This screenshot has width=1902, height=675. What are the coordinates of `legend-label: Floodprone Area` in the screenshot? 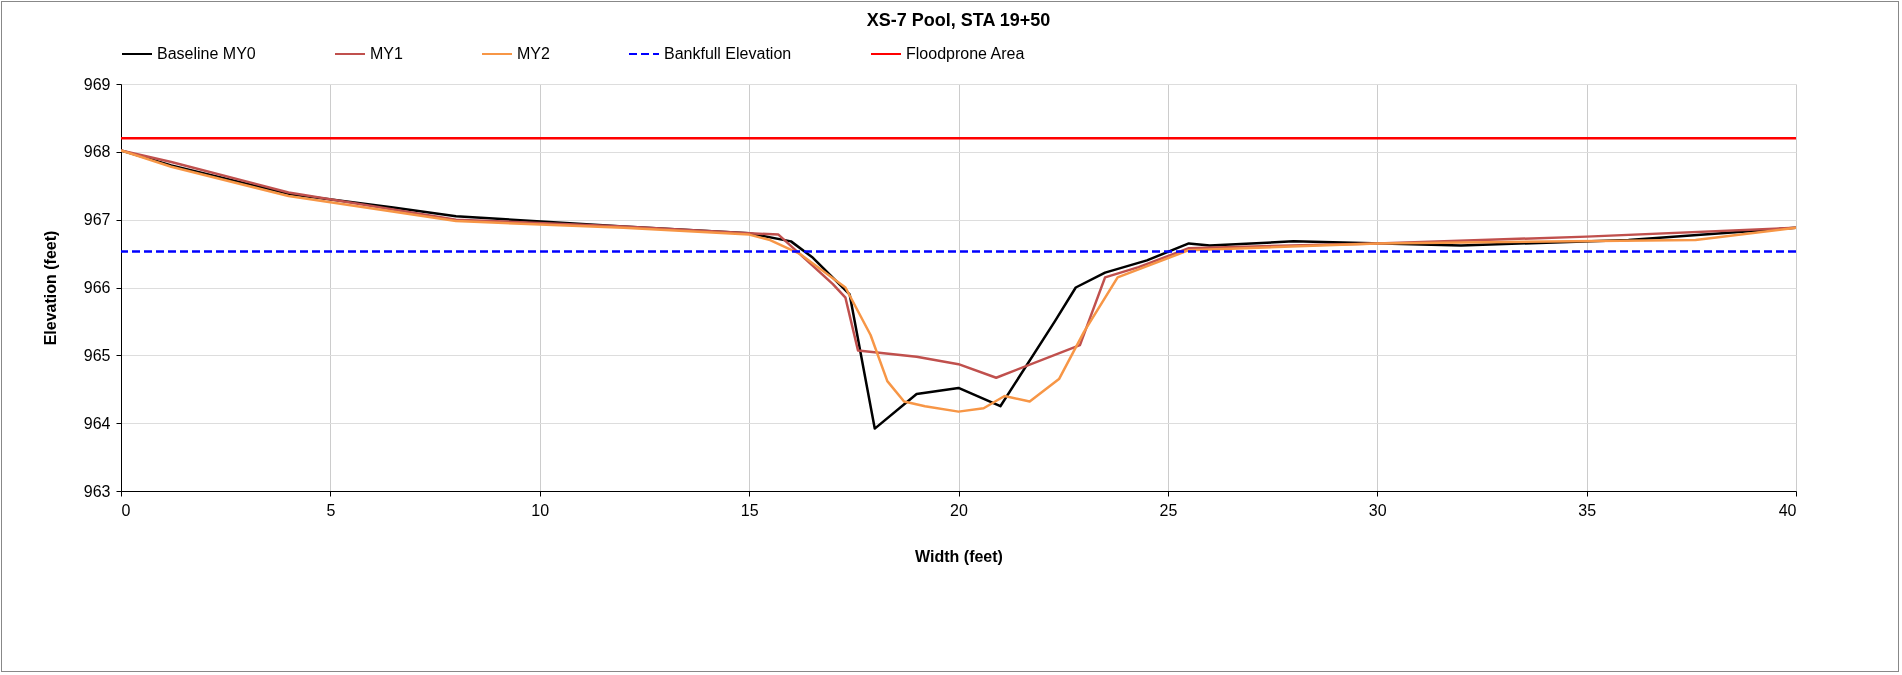 It's located at (965, 53).